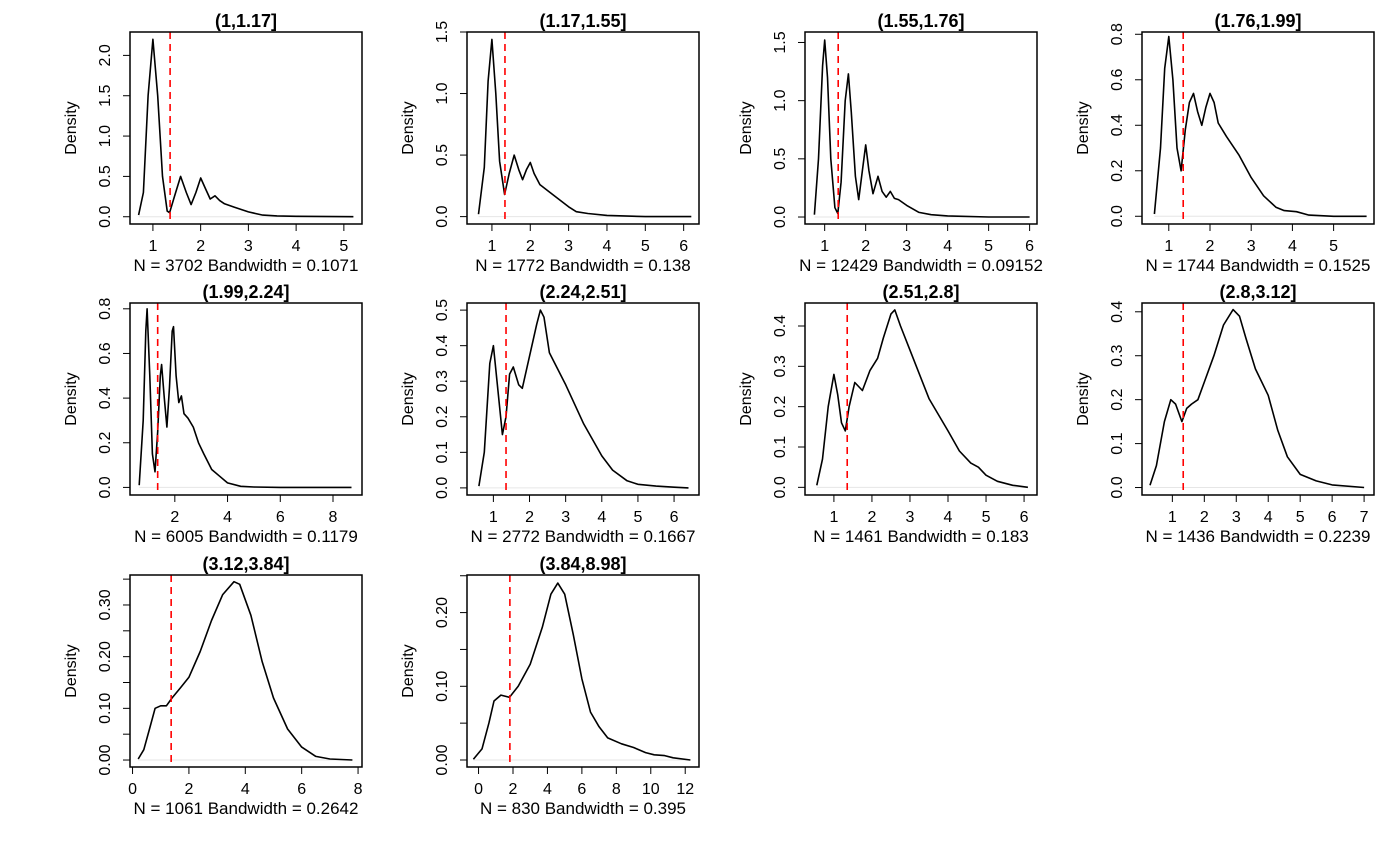  What do you see at coordinates (651, 789) in the screenshot?
I see `x-tick-label: 10` at bounding box center [651, 789].